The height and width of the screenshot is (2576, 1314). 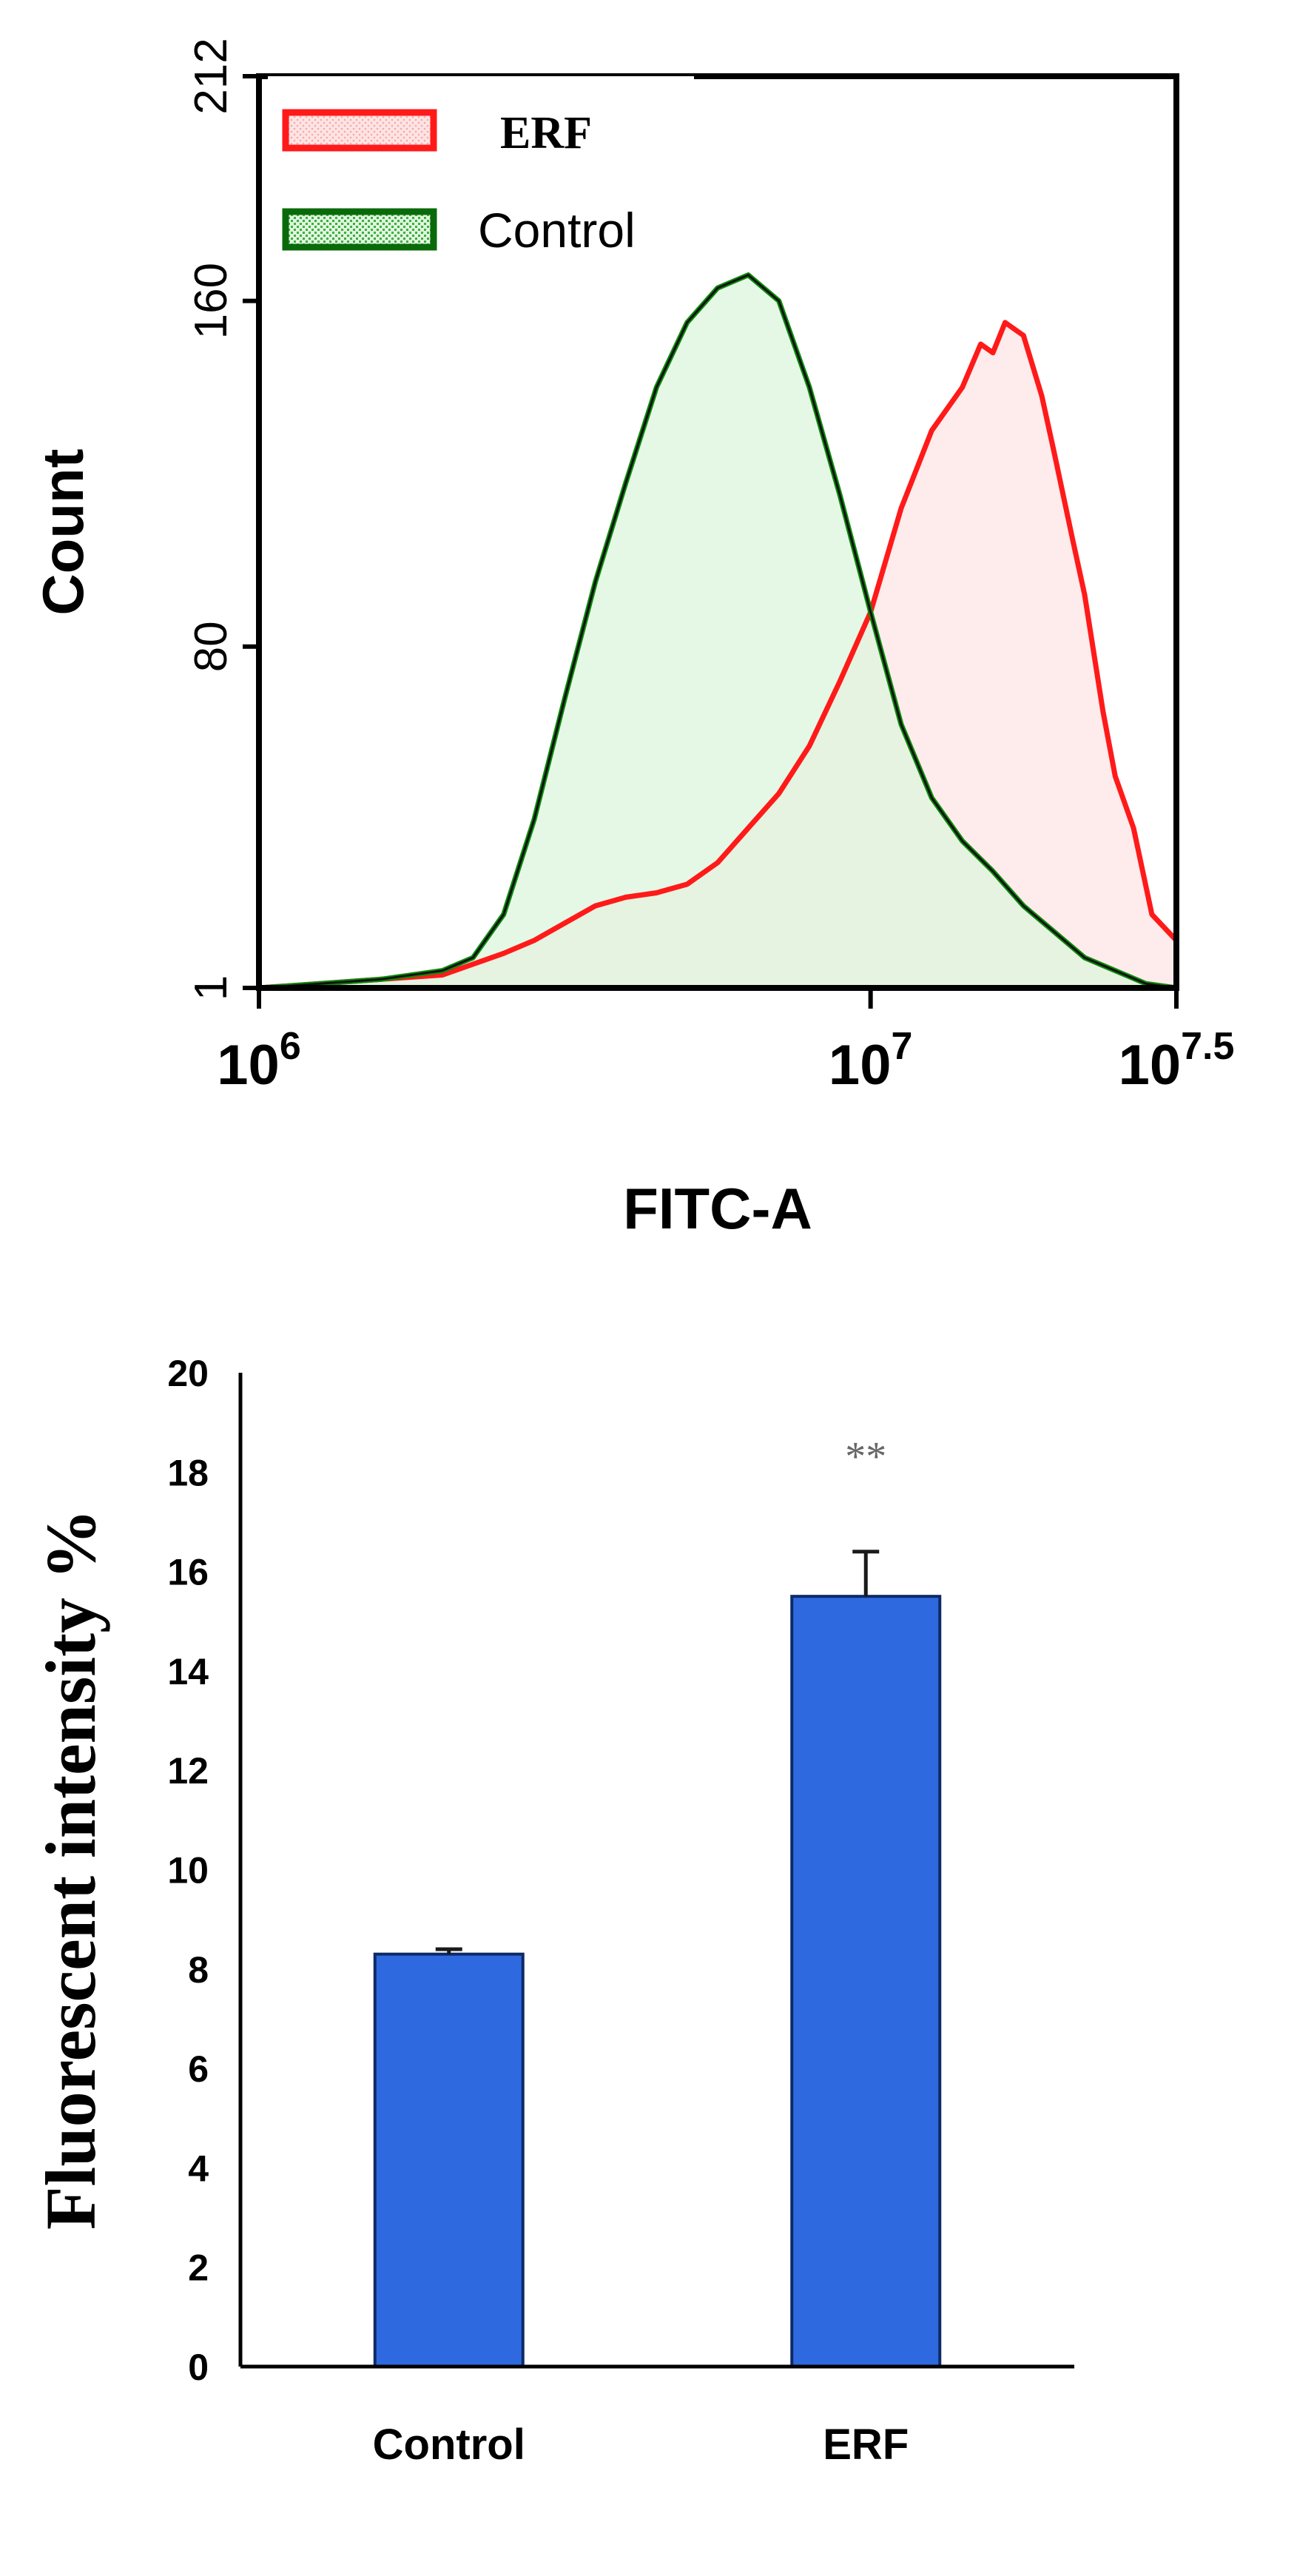 I want to click on y-tick-label: 14, so click(x=188, y=1671).